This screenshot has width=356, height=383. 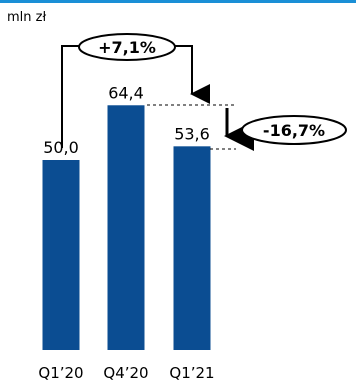 I want to click on value-label-2: 64,4, so click(x=126, y=92).